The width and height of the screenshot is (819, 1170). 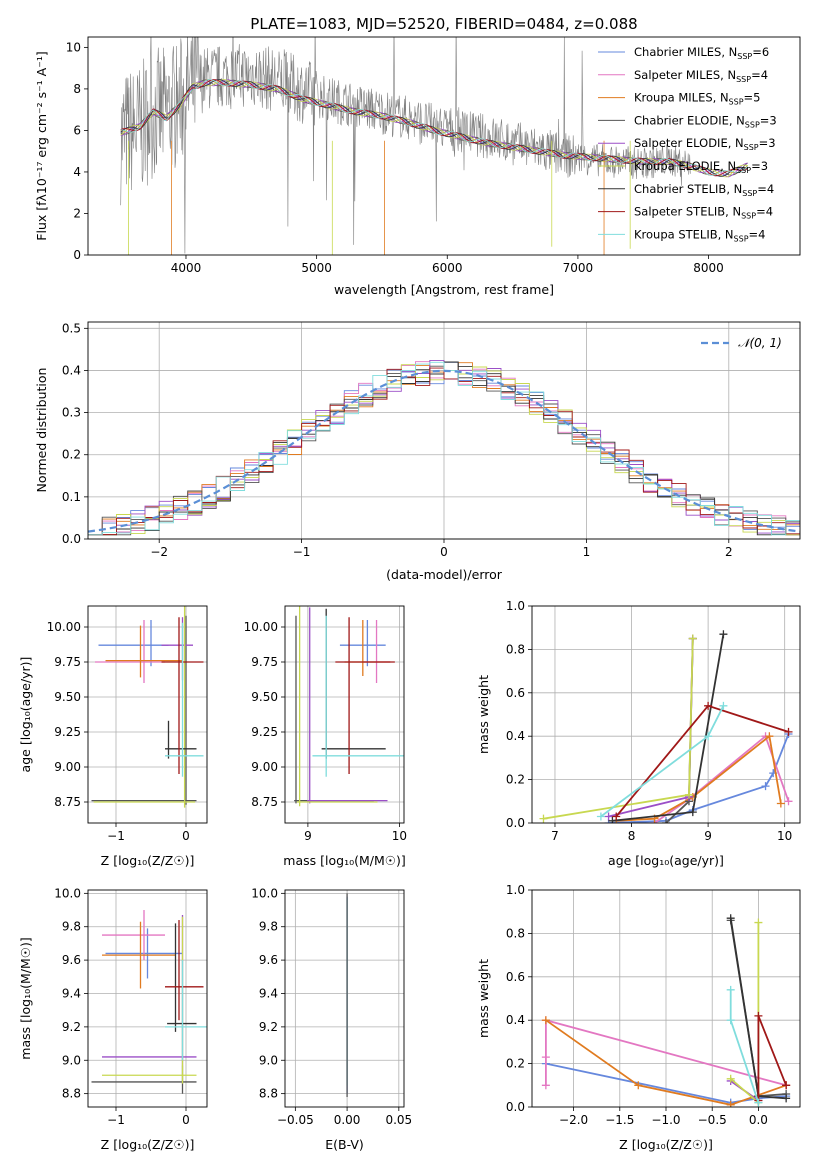 I want to click on y-tick-label: 0.0, so click(x=515, y=1107).